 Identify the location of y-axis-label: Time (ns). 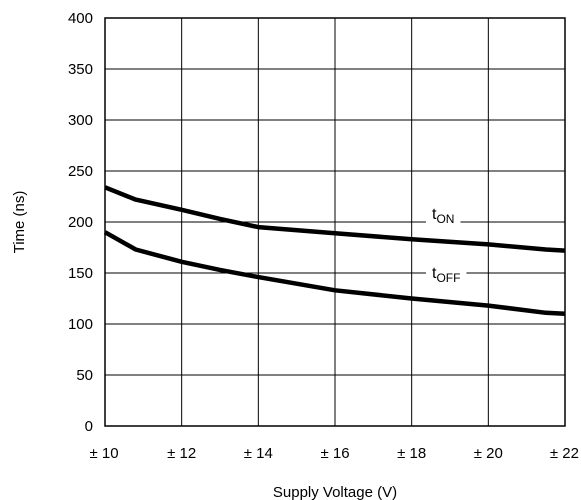
(19, 222).